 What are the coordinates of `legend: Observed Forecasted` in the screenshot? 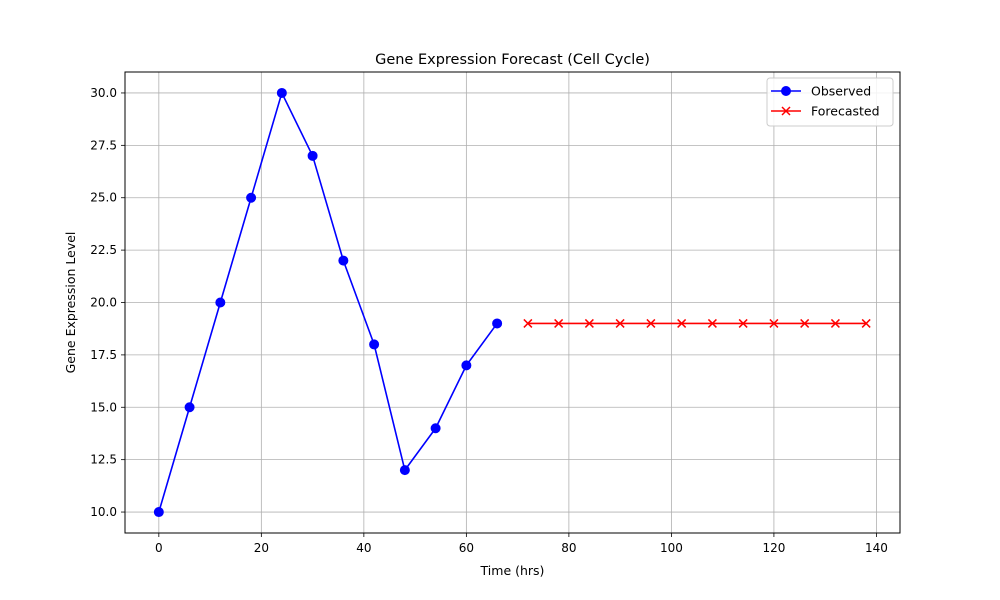 It's located at (830, 102).